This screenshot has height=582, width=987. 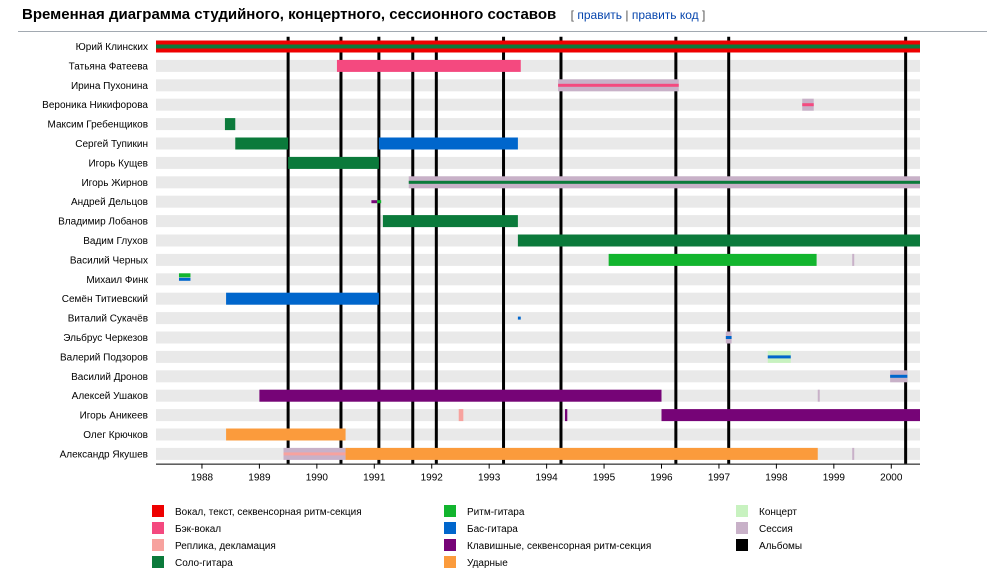 I want to click on member-label: Сергей Тупикин, so click(x=111, y=144).